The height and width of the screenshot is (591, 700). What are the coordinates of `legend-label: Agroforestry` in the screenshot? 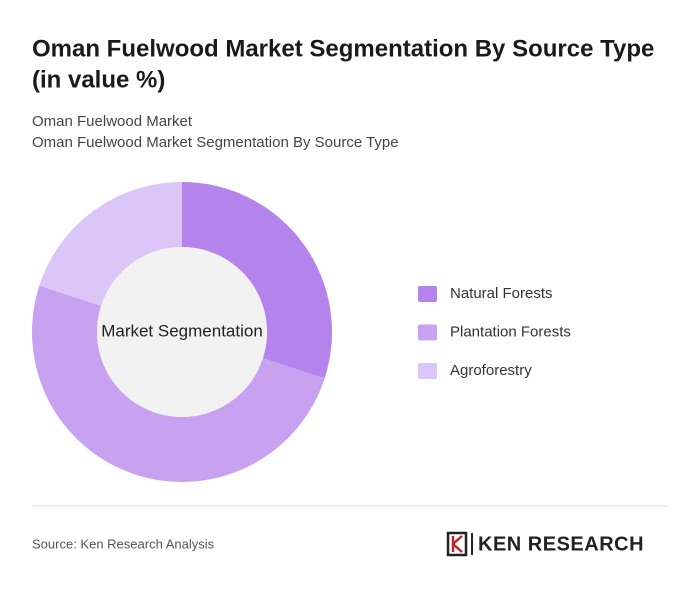 It's located at (491, 370).